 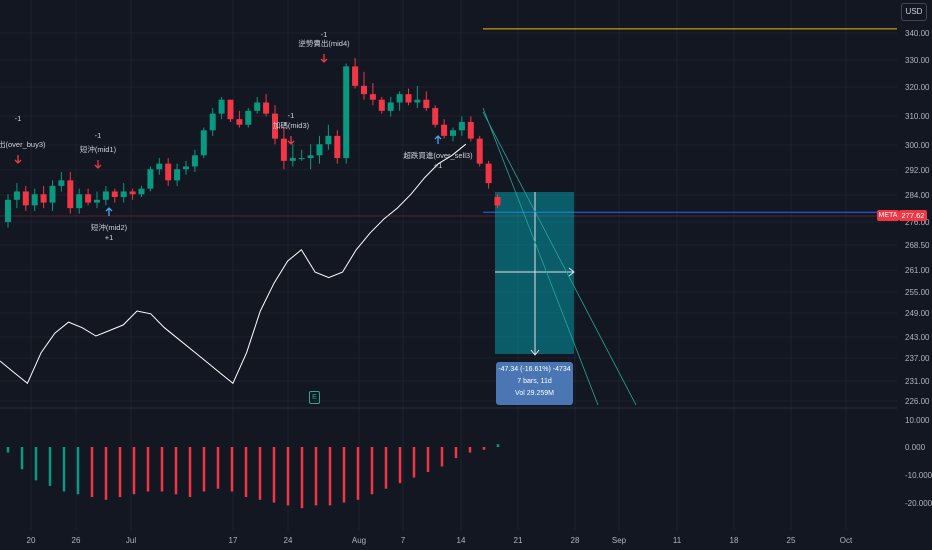 I want to click on measure-volume: Vol 29.259M, so click(x=534, y=393).